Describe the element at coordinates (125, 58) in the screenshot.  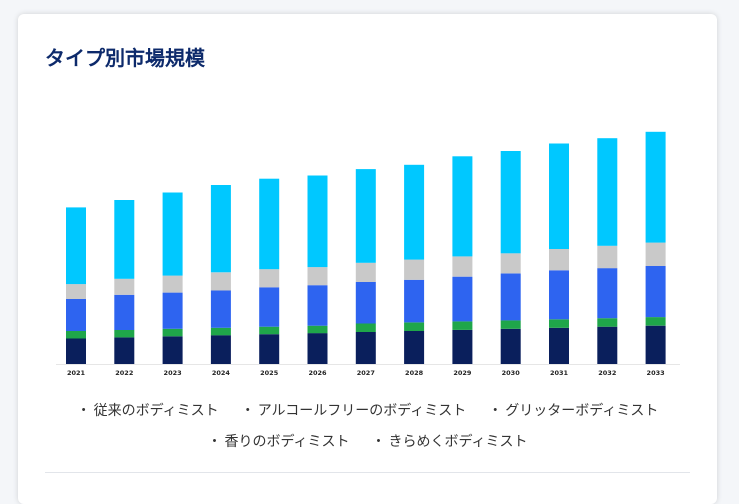
I see `chart-title: タイプ別市場規模` at that location.